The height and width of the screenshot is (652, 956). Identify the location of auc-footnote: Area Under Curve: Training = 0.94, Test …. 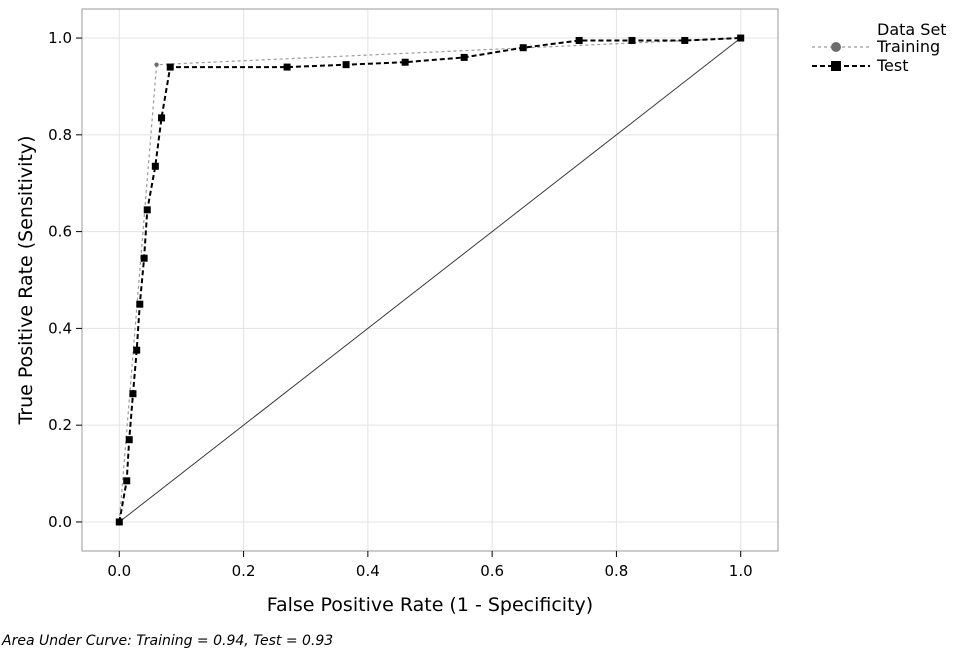
(167, 641).